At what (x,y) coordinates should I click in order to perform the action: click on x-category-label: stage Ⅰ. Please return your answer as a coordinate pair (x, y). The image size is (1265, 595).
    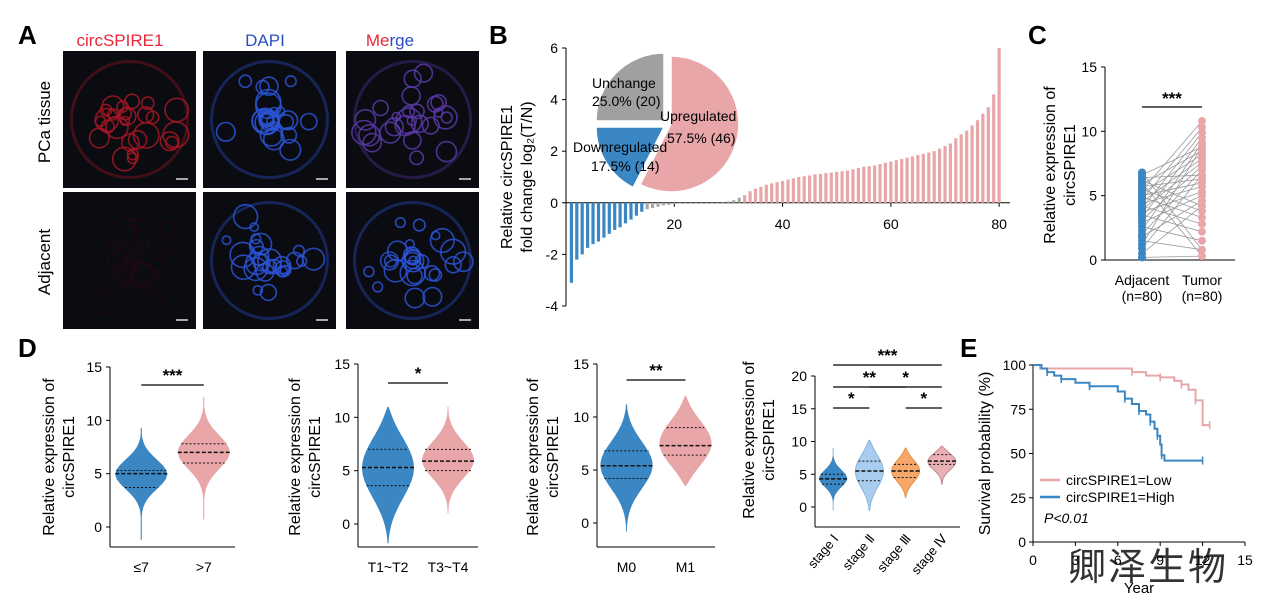
    Looking at the image, I should click on (823, 551).